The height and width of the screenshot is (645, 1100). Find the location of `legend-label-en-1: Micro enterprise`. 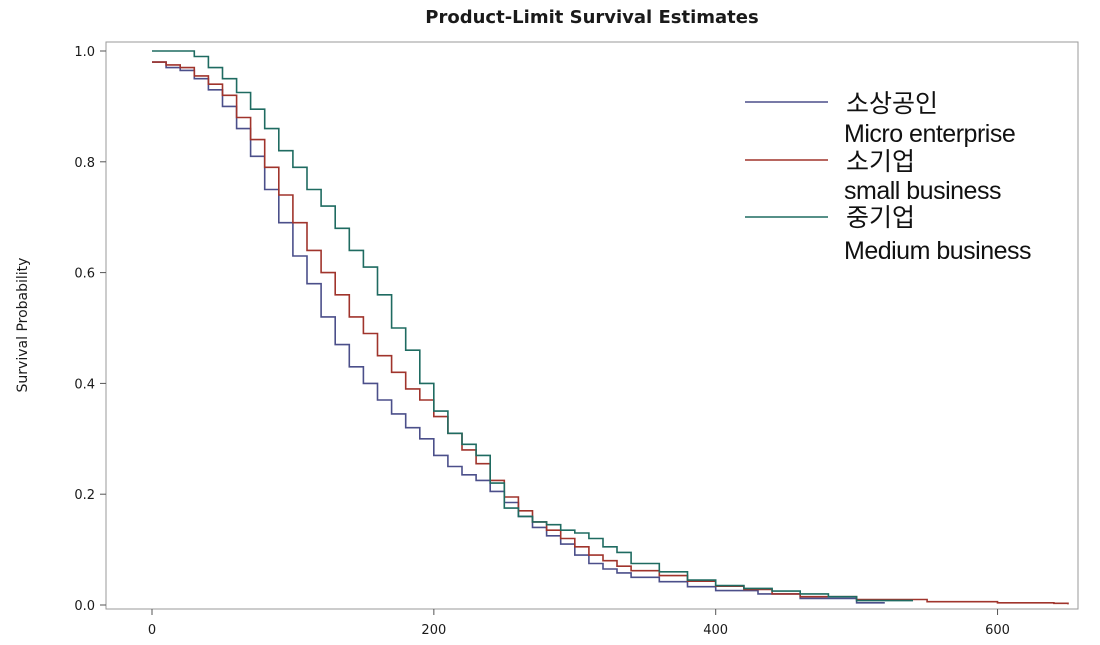

legend-label-en-1: Micro enterprise is located at coordinates (929, 134).